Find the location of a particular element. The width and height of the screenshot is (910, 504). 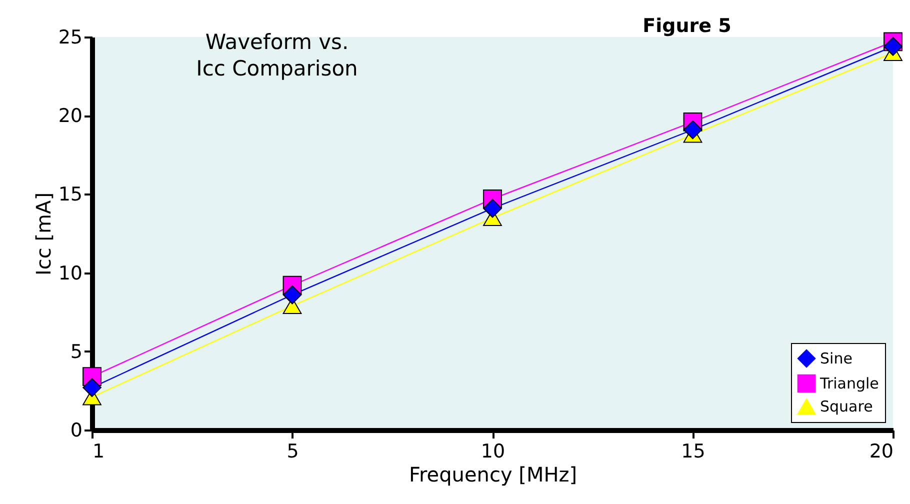

x-axis-title: Frequency [MHz] is located at coordinates (493, 474).